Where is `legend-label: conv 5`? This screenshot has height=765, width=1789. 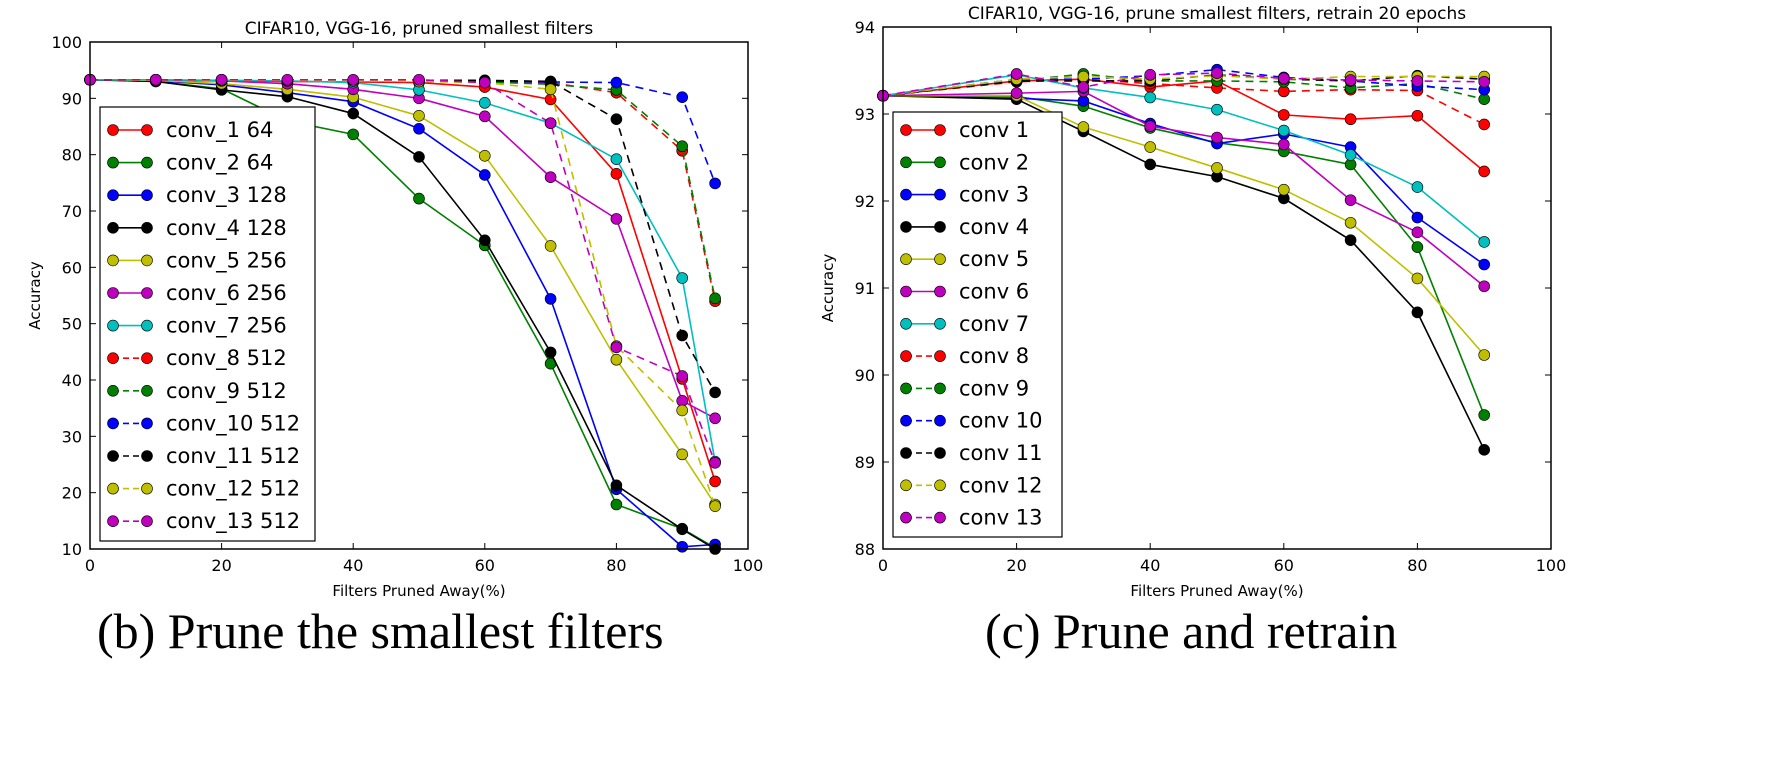 legend-label: conv 5 is located at coordinates (994, 259).